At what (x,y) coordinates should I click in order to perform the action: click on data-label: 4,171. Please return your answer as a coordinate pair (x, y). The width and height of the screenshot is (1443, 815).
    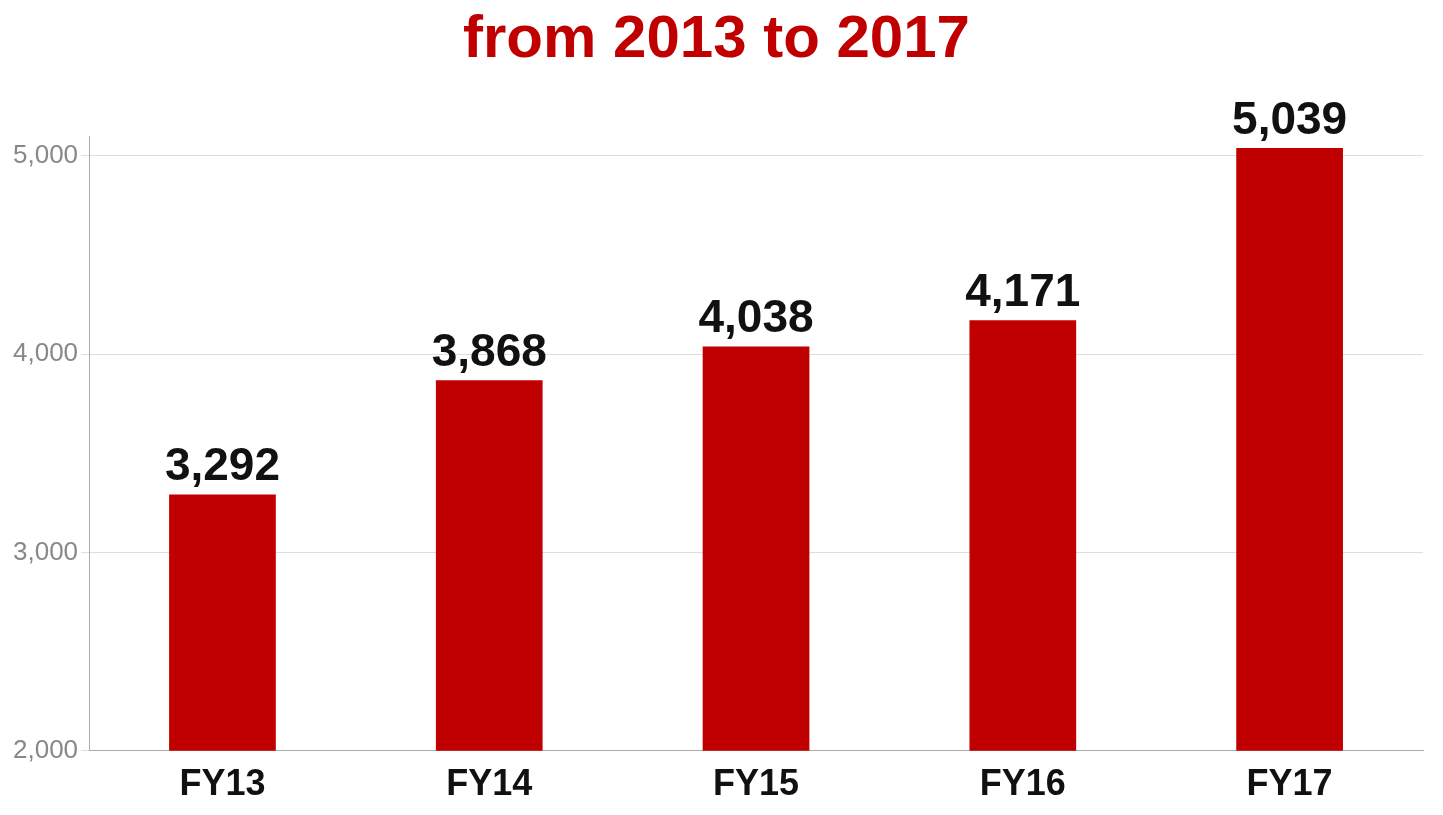
    Looking at the image, I should click on (1023, 289).